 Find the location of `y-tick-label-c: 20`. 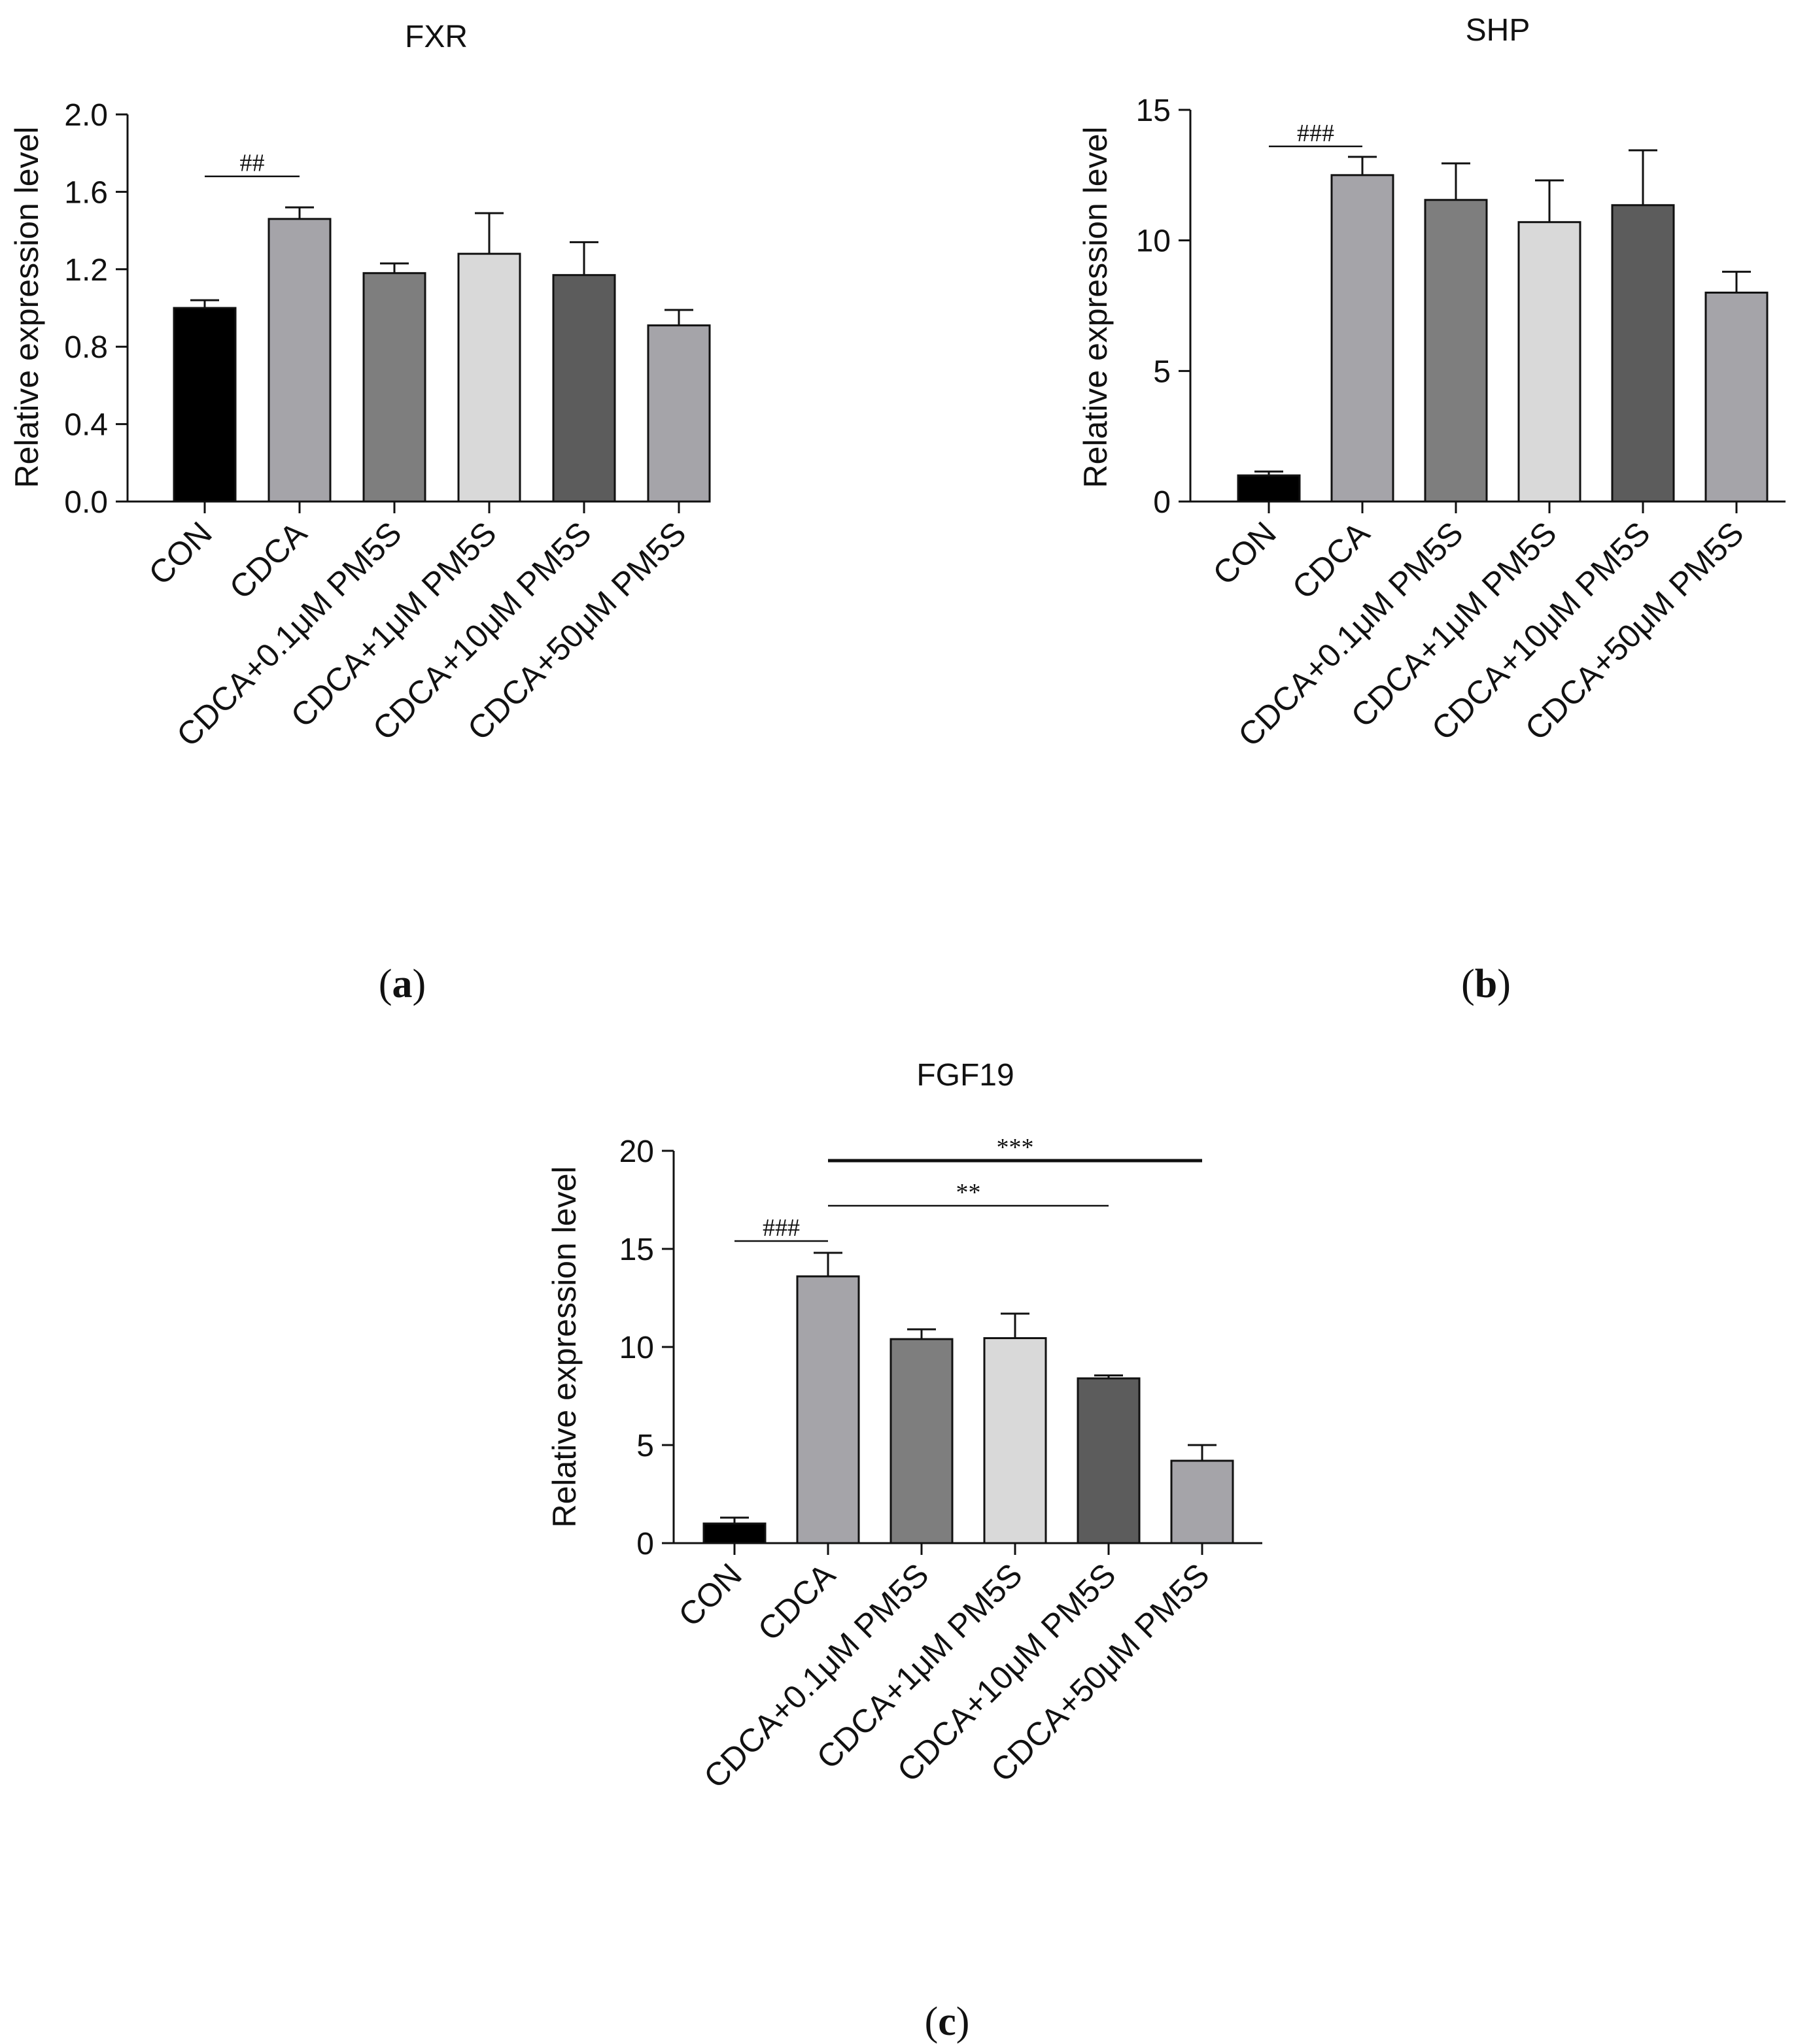

y-tick-label-c: 20 is located at coordinates (637, 1152).